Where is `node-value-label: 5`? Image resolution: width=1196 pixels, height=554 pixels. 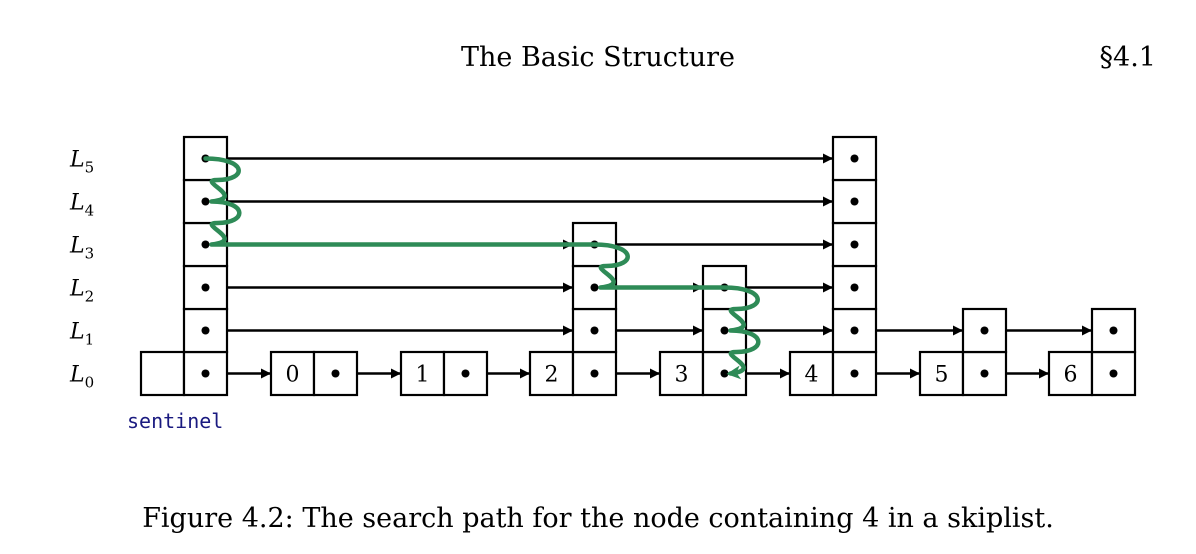 node-value-label: 5 is located at coordinates (942, 375).